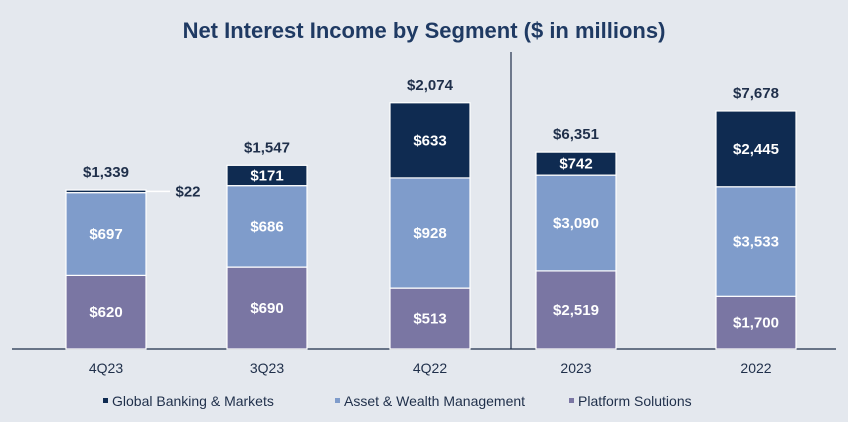 The height and width of the screenshot is (422, 848). What do you see at coordinates (571, 400) in the screenshot?
I see `legend-swatch-platform-solutions` at bounding box center [571, 400].